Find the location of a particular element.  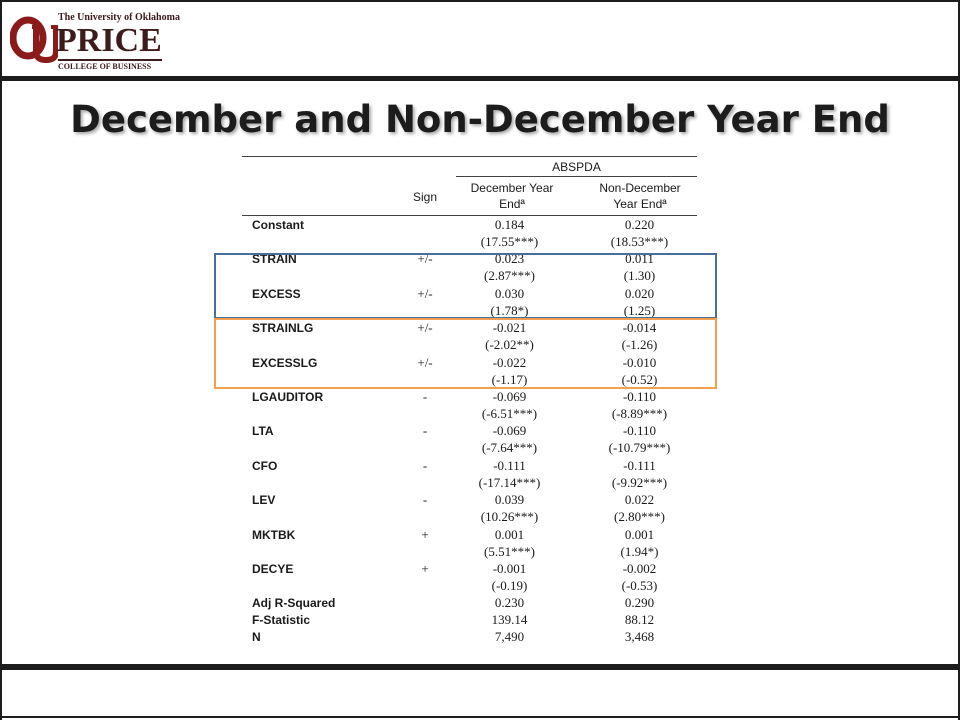

logo-college-text: COLLEGE OF BUSINESS is located at coordinates (105, 66).